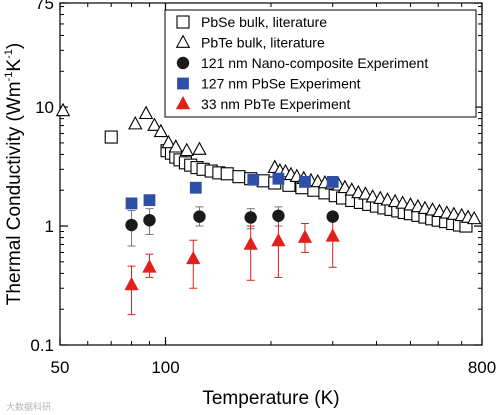 The width and height of the screenshot is (500, 415). I want to click on error-bars, so click(232, 261).